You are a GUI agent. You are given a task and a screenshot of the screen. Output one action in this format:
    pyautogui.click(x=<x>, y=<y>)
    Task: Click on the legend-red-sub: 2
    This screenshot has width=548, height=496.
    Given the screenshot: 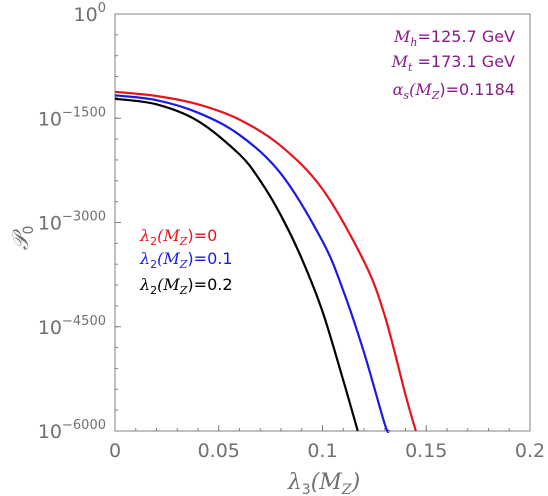 What is the action you would take?
    pyautogui.click(x=153, y=241)
    